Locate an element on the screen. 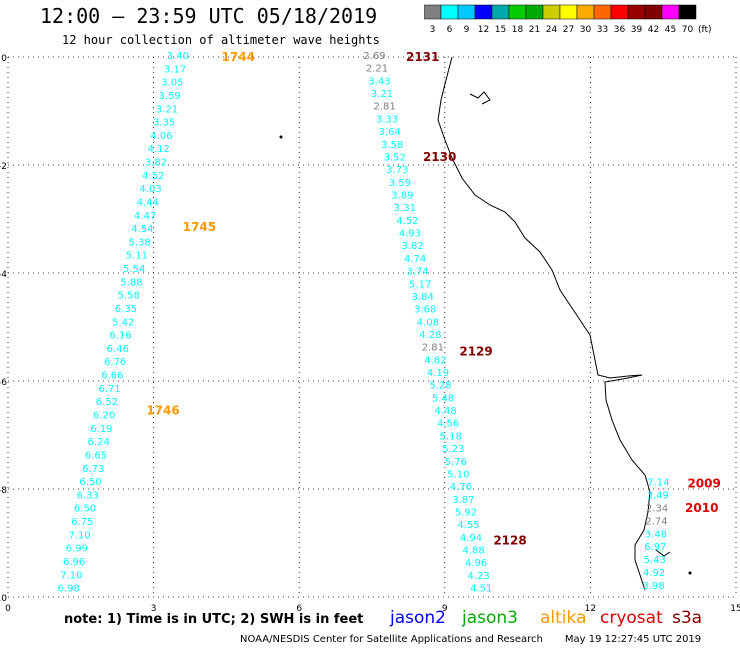 The width and height of the screenshot is (740, 650). y-tick-label: -2 is located at coordinates (3, 167).